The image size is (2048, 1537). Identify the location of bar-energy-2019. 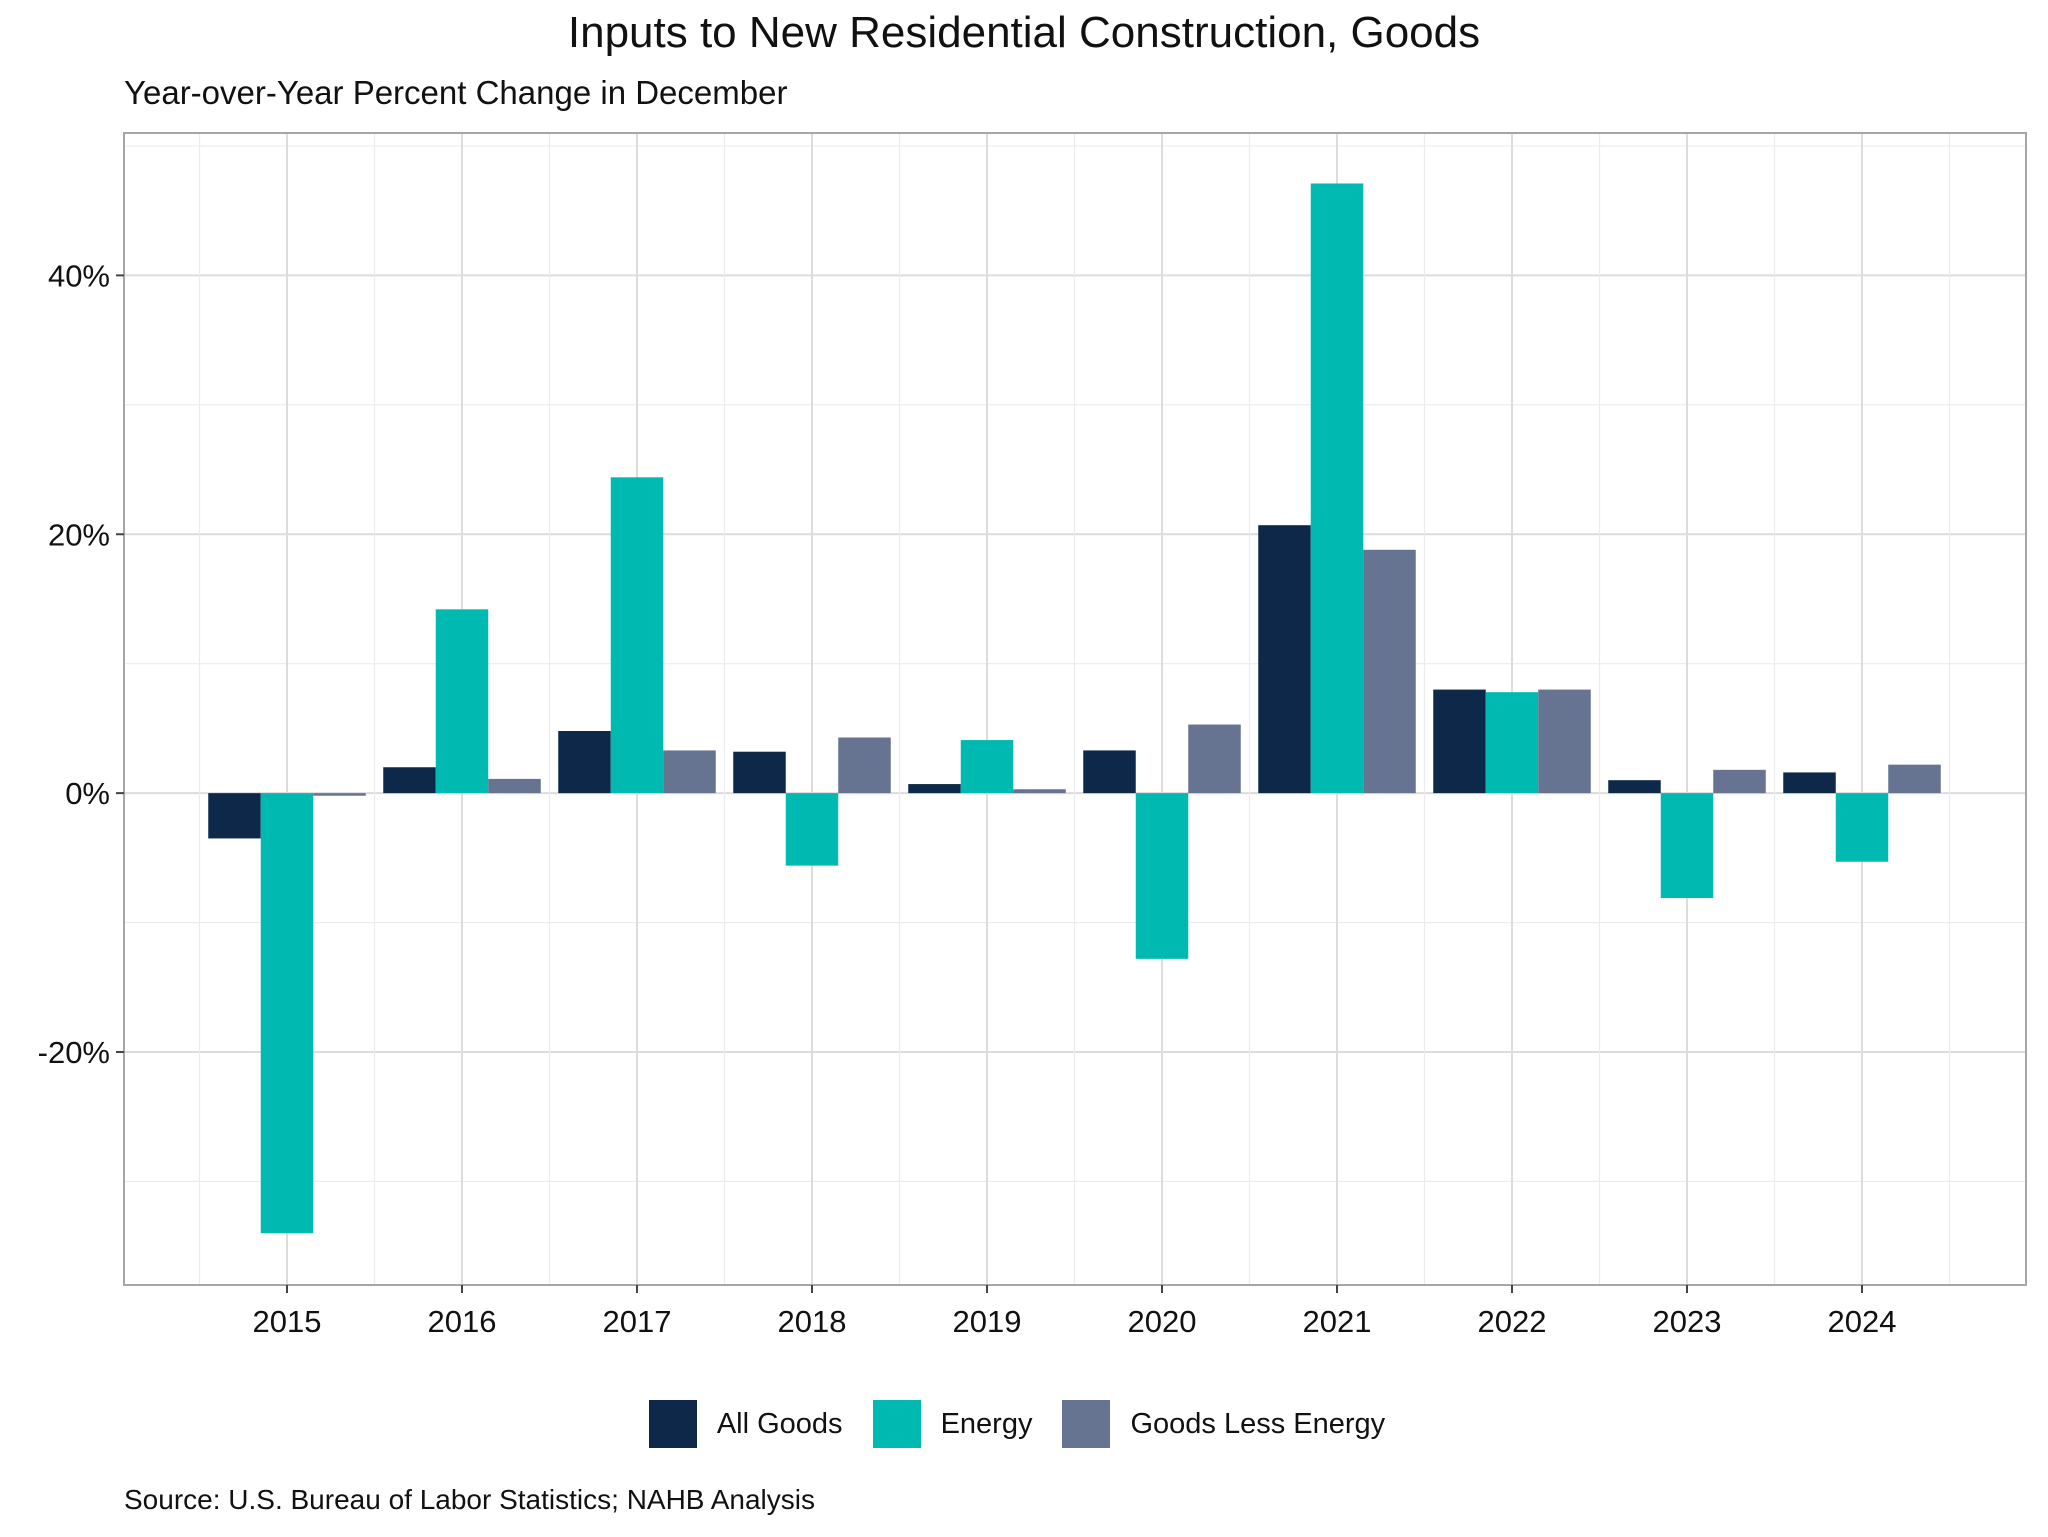
(987, 767).